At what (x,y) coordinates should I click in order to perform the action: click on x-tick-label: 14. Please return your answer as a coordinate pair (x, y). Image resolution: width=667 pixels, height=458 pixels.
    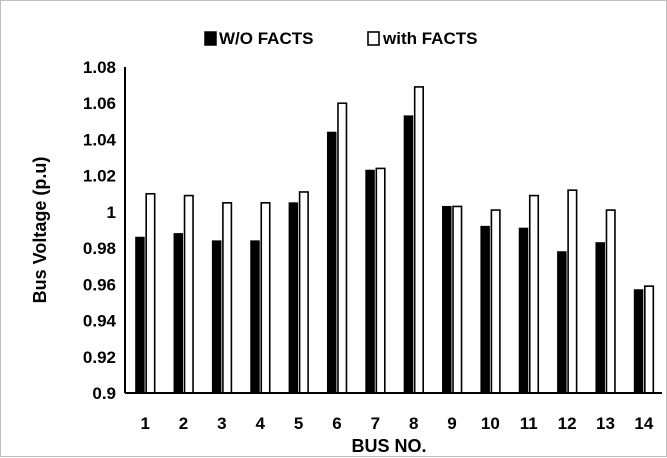
    Looking at the image, I should click on (643, 423).